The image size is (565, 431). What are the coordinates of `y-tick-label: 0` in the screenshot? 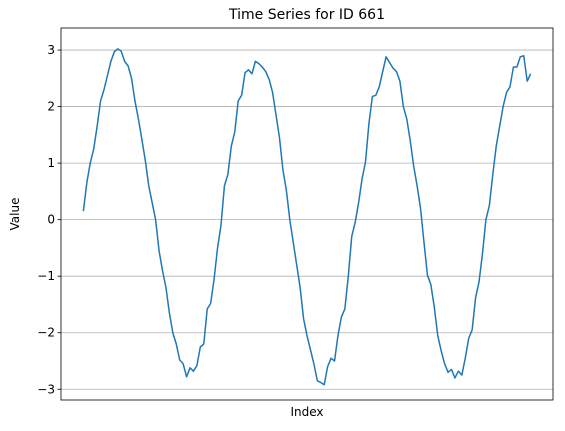 It's located at (51, 220).